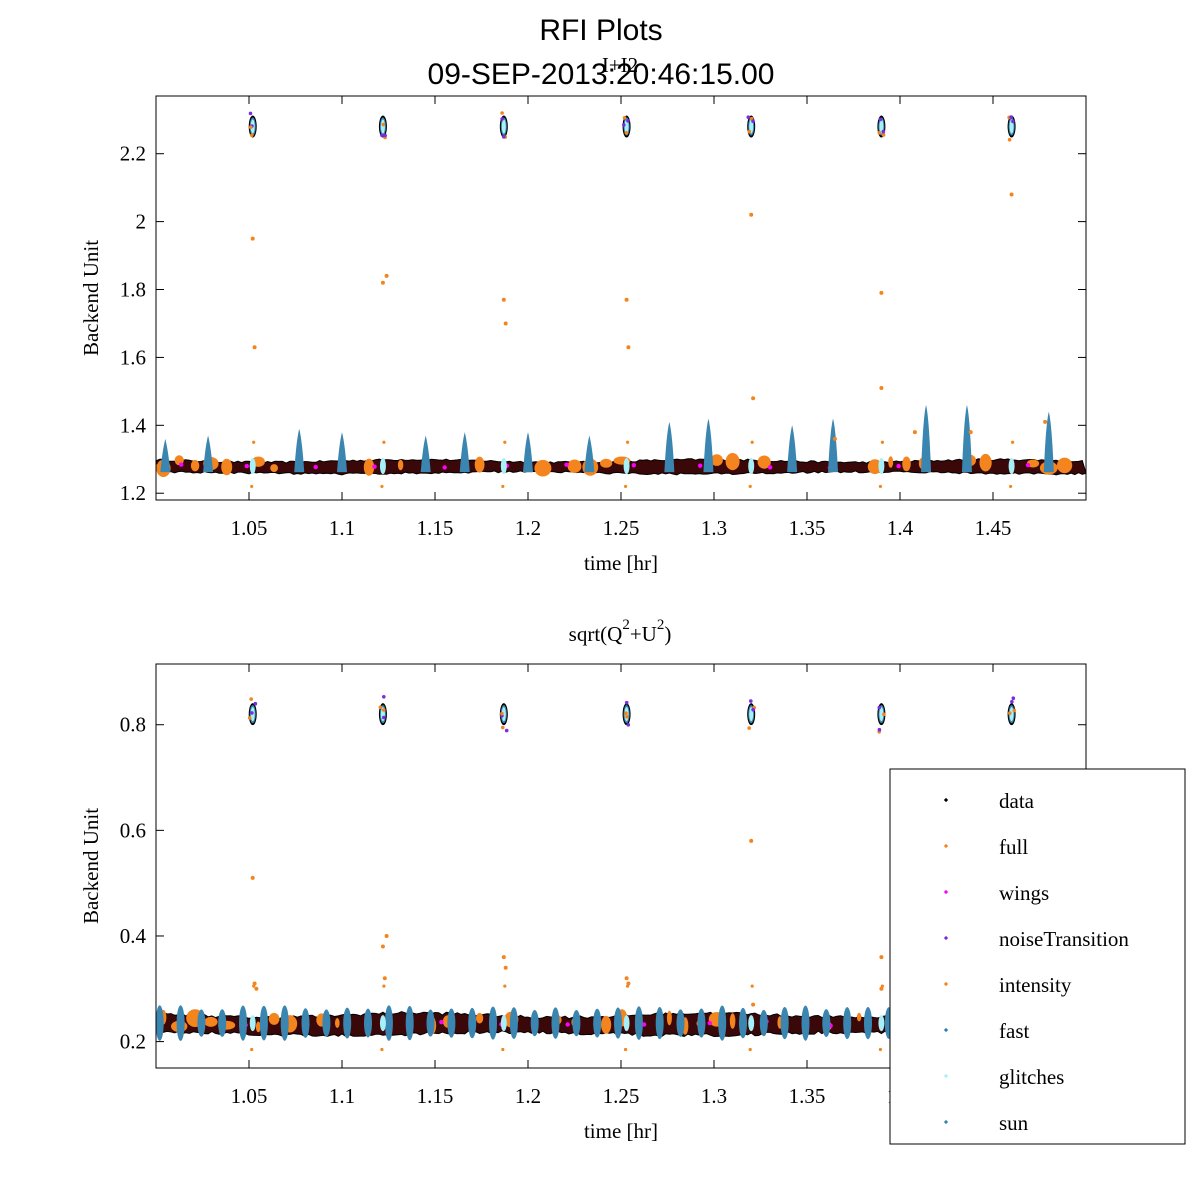 The height and width of the screenshot is (1200, 1200). Describe the element at coordinates (528, 528) in the screenshot. I see `x-tick-label: 1.2` at that location.